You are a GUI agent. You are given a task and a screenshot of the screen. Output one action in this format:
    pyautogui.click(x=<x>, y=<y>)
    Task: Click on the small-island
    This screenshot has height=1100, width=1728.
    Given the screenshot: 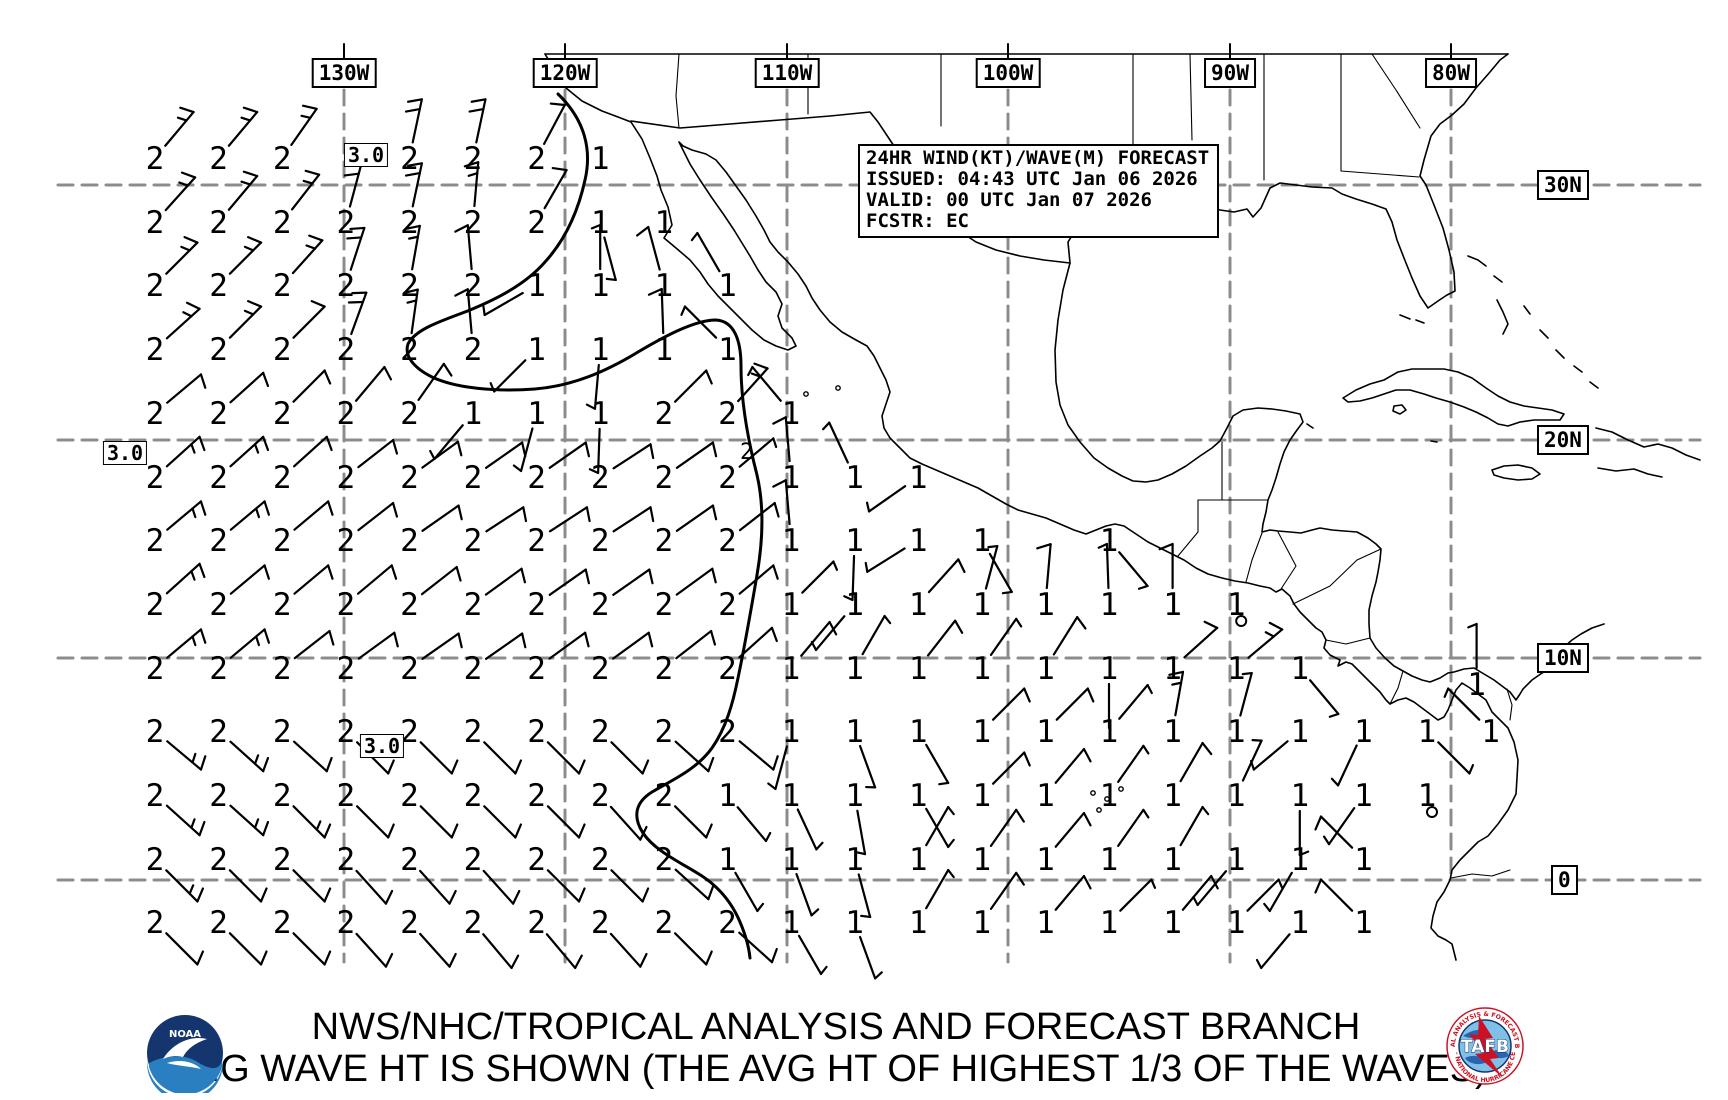 What is the action you would take?
    pyautogui.click(x=1099, y=810)
    